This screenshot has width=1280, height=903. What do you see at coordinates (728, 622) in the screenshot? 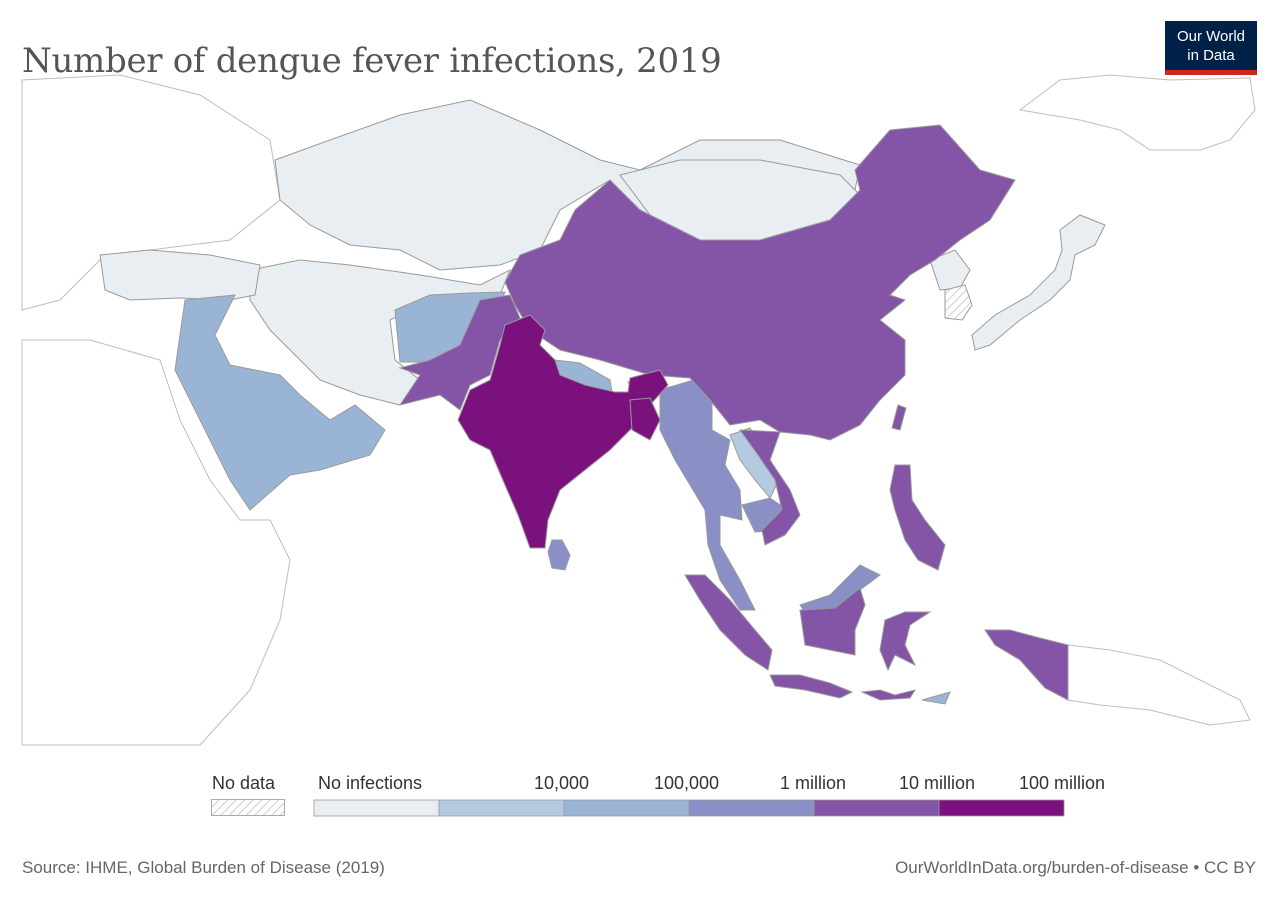
I see `country-indonesia-sumatra` at bounding box center [728, 622].